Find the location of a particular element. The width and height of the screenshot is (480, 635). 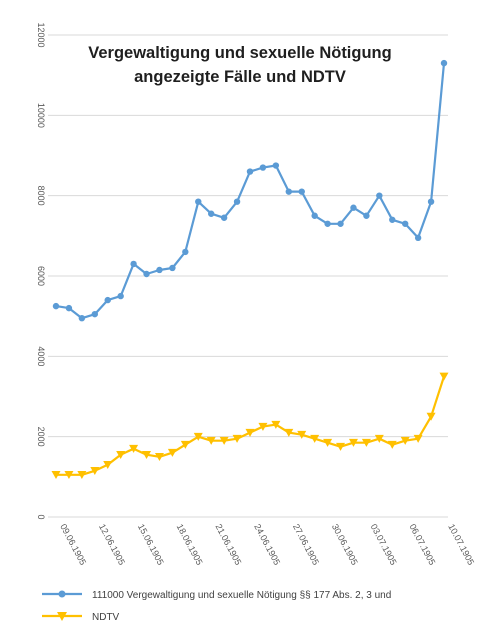

x-tick-label: 18.06.1905 is located at coordinates (190, 544).